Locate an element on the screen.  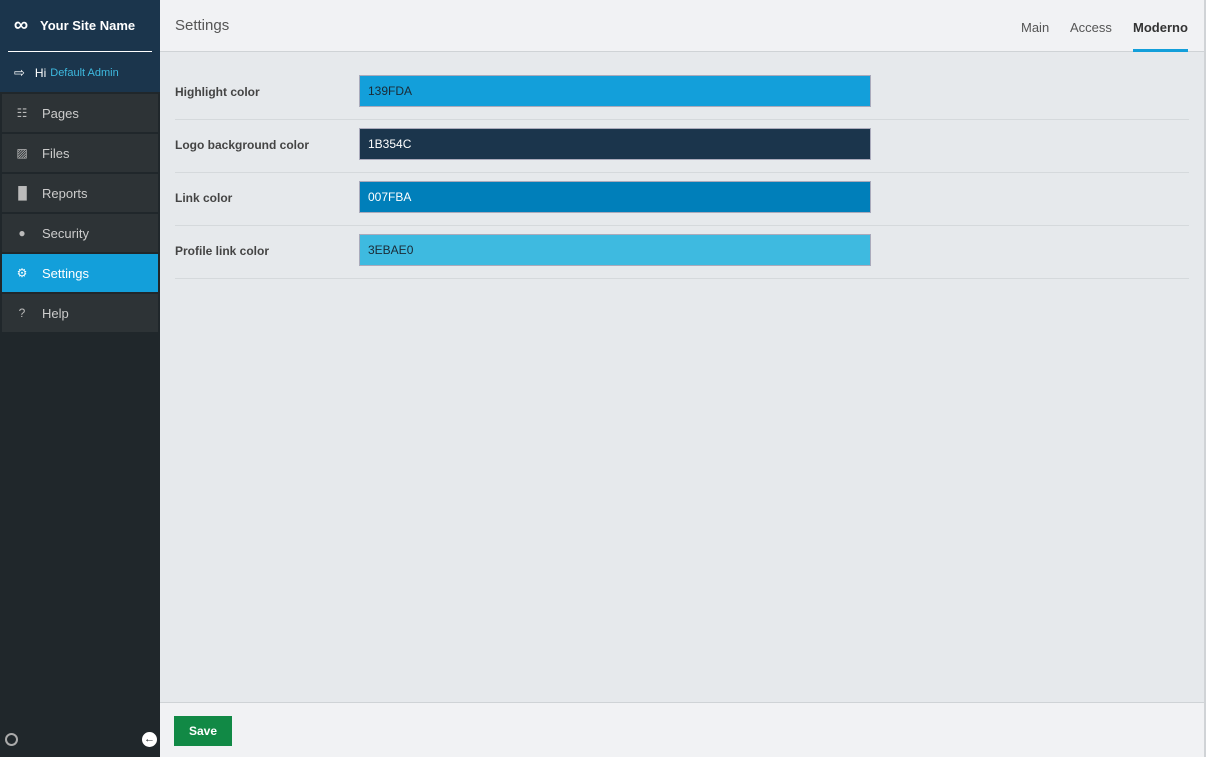
brand-header: ∞ Your Site Name ⇨ Hi Default Admin is located at coordinates (80, 46).